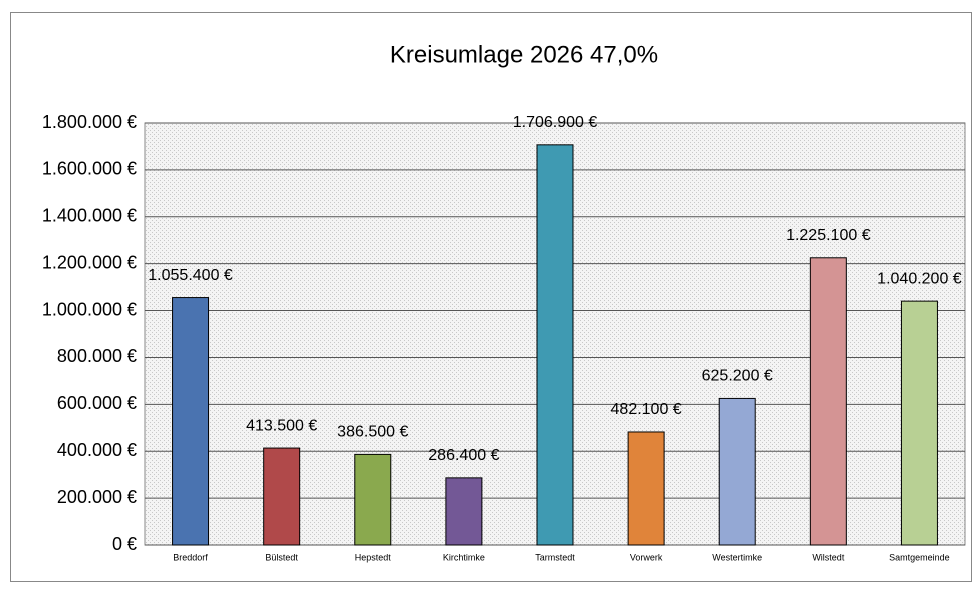 The height and width of the screenshot is (592, 977). What do you see at coordinates (373, 557) in the screenshot?
I see `x-tick-label: Hepstedt` at bounding box center [373, 557].